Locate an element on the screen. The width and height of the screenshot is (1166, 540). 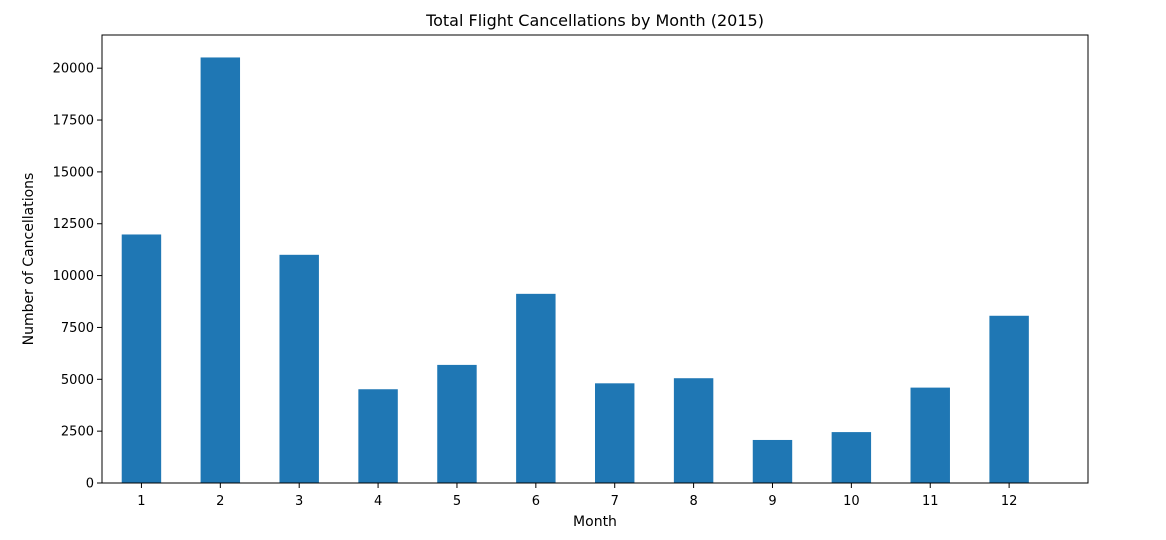
y-tick-label: 5000 is located at coordinates (77, 380).